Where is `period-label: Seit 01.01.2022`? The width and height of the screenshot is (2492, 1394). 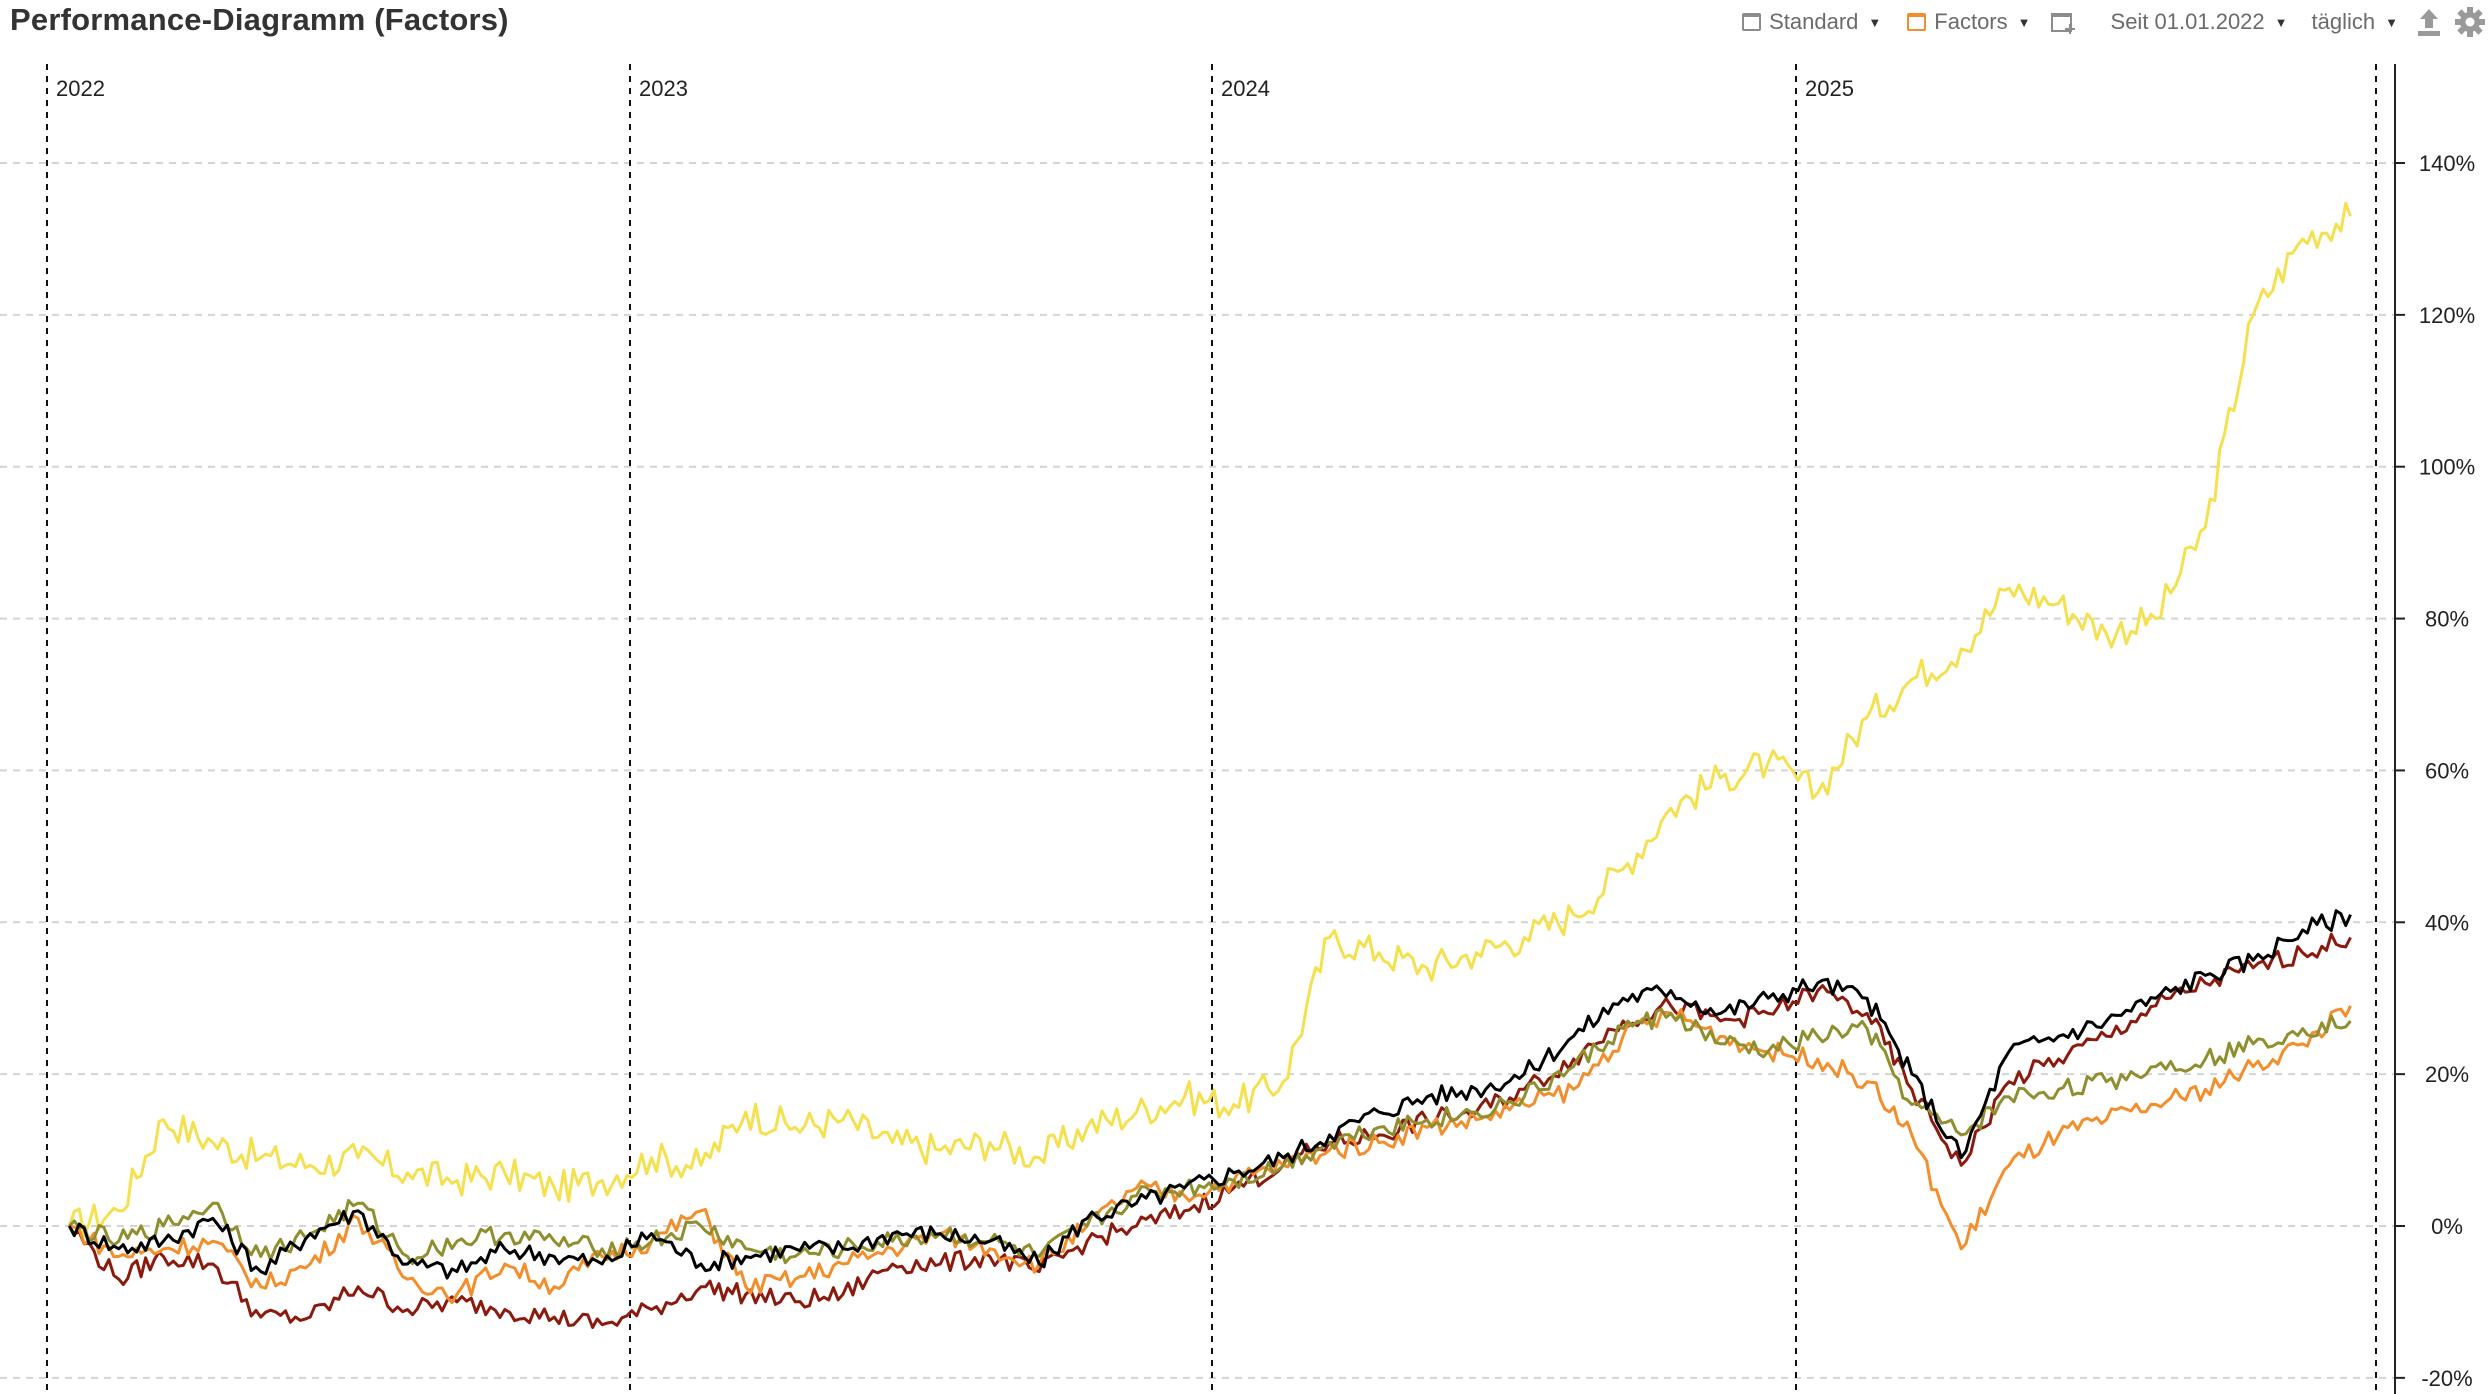 period-label: Seit 01.01.2022 is located at coordinates (2187, 21).